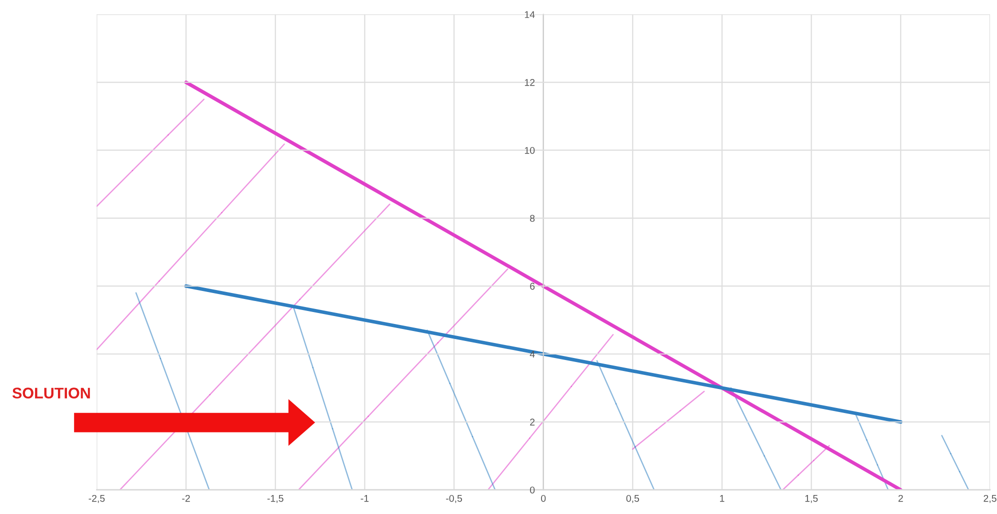 The image size is (997, 514). I want to click on x-tick-label: 2,5, so click(990, 498).